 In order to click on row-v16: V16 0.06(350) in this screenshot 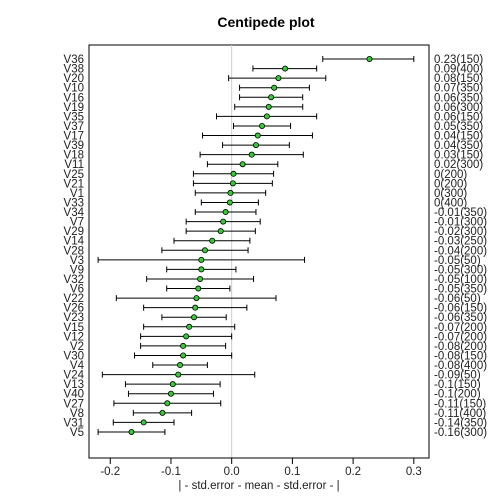, I will do `click(274, 98)`.